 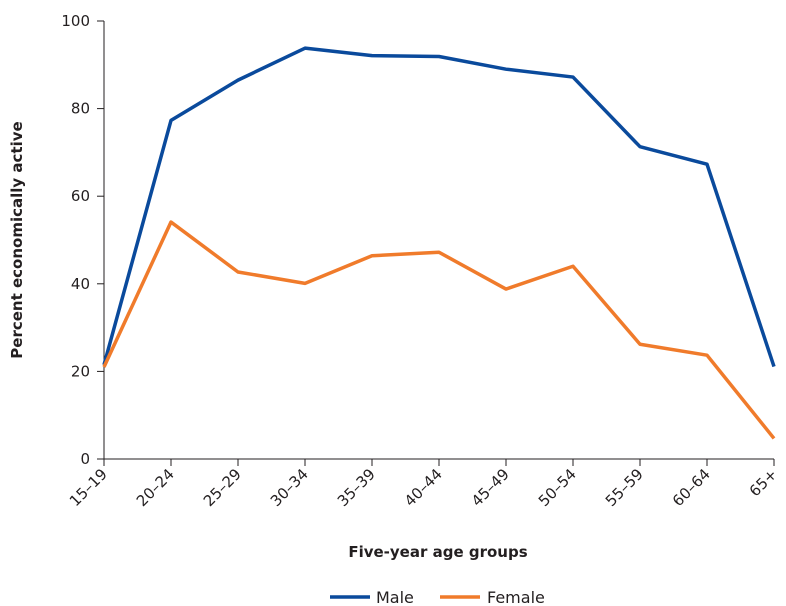 I want to click on x-tick-label: 15–19, so click(x=88, y=487).